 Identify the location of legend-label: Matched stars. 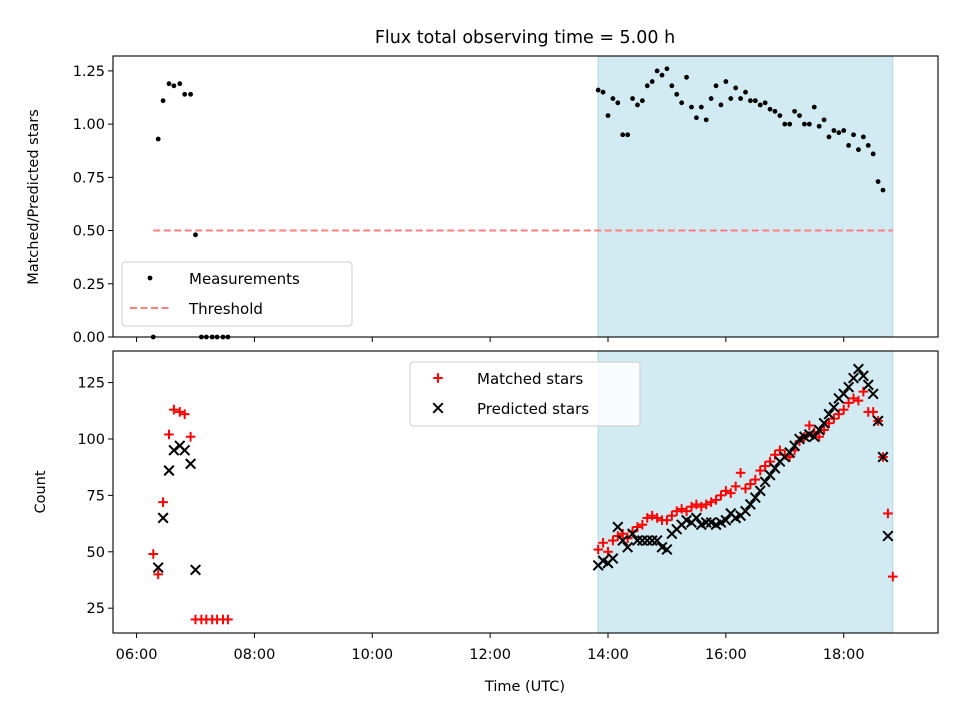
(530, 379).